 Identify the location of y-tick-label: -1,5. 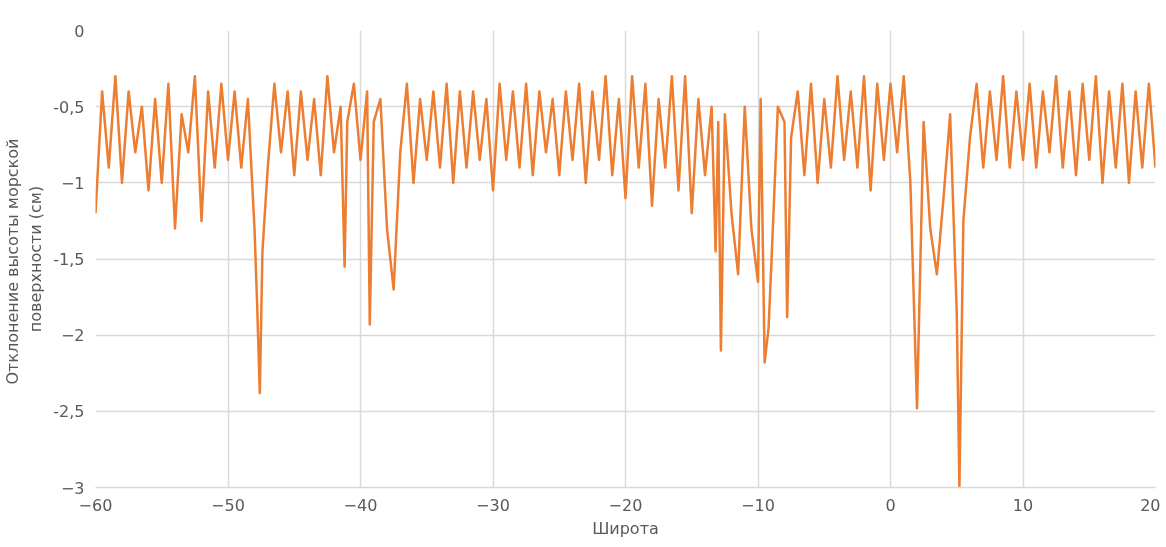
(69, 259).